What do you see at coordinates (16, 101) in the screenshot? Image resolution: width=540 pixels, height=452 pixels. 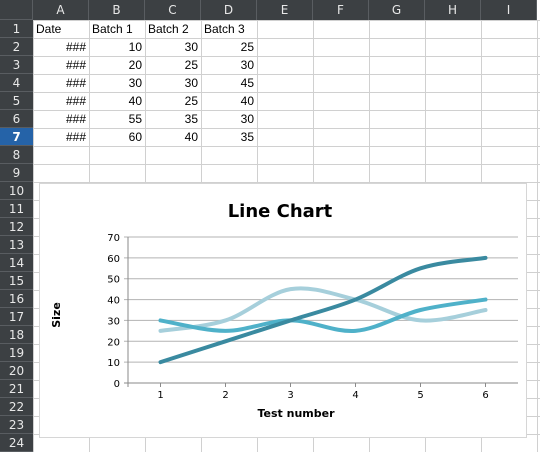 I see `row-header-5: 5` at bounding box center [16, 101].